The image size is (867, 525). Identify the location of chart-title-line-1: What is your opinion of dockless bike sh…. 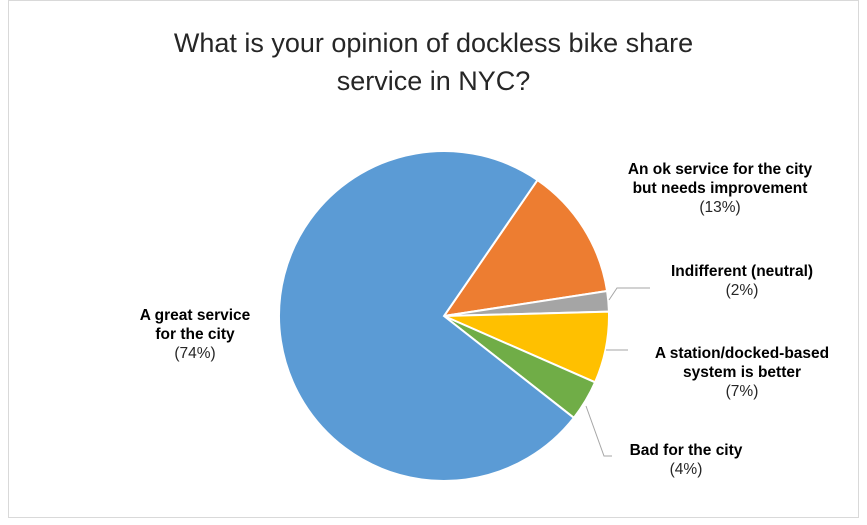
(433, 43).